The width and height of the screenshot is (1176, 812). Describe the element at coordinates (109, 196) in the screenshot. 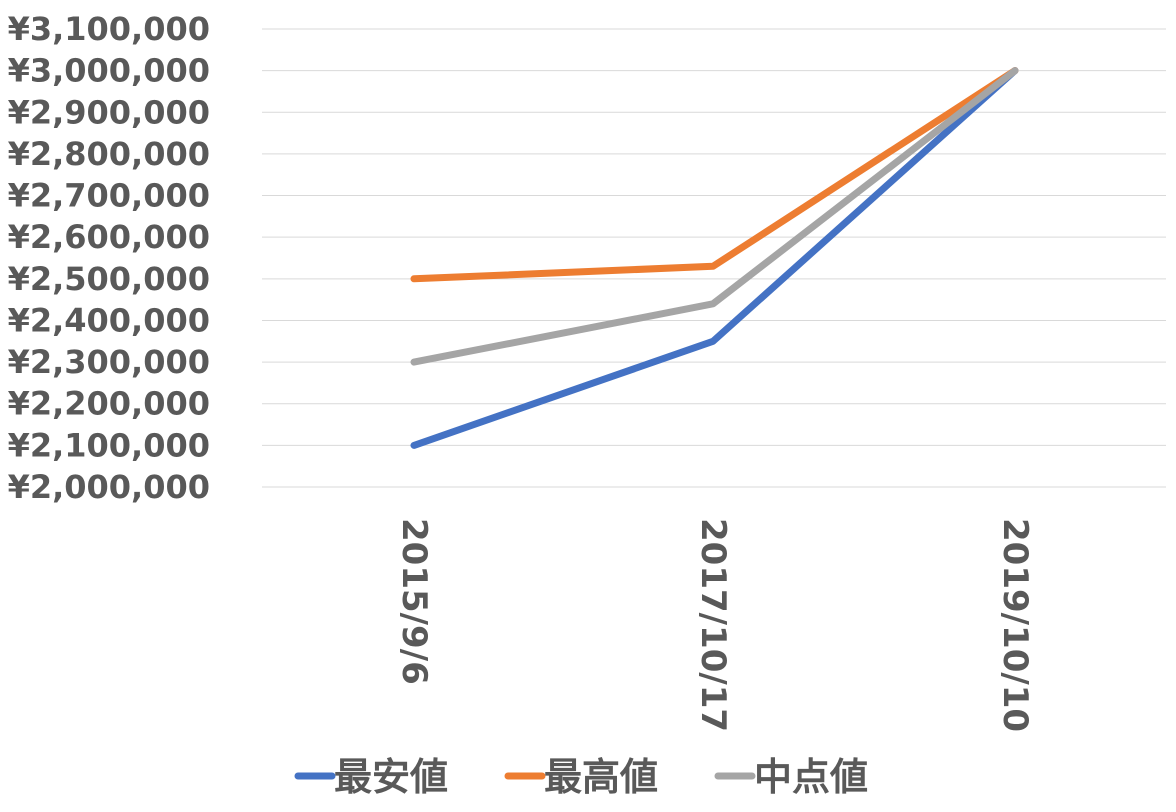

I see `y-tick-label: ¥2,700,000` at that location.